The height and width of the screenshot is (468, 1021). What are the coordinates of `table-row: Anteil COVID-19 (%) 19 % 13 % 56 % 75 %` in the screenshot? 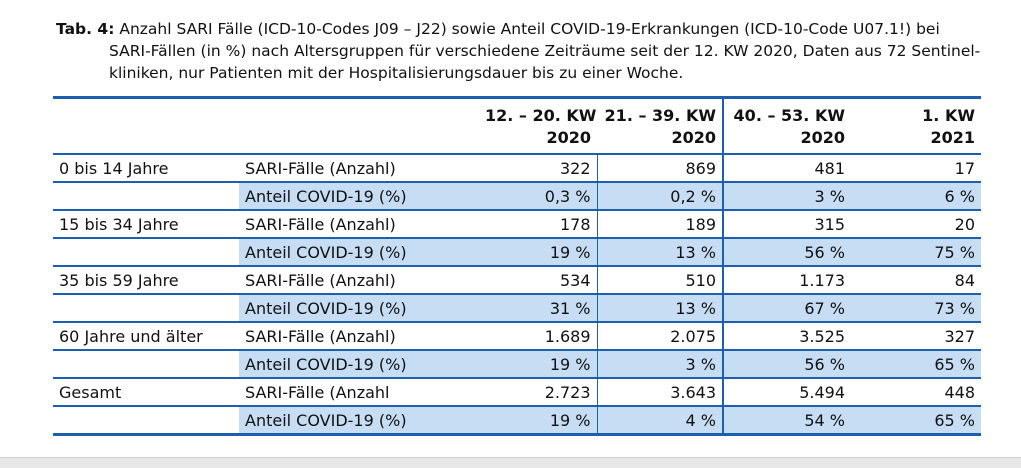 It's located at (517, 252).